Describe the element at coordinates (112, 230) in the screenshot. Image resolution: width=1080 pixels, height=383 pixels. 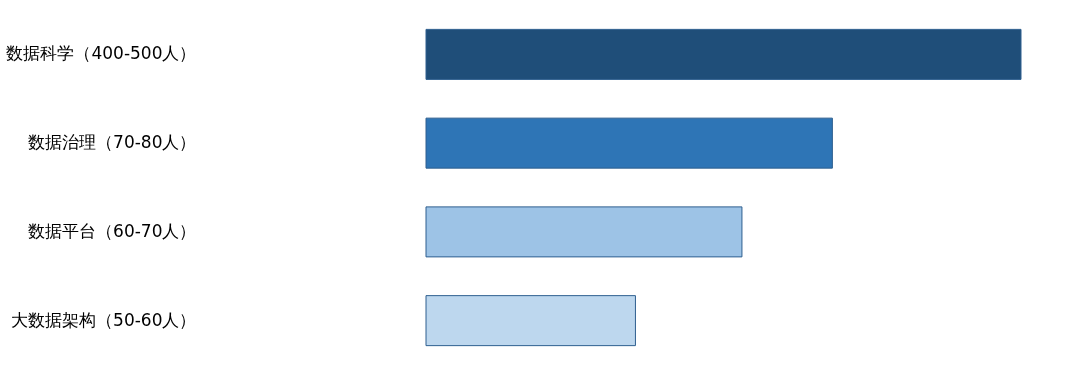
I see `y-tick-label: 数据平台（60-70人）` at that location.